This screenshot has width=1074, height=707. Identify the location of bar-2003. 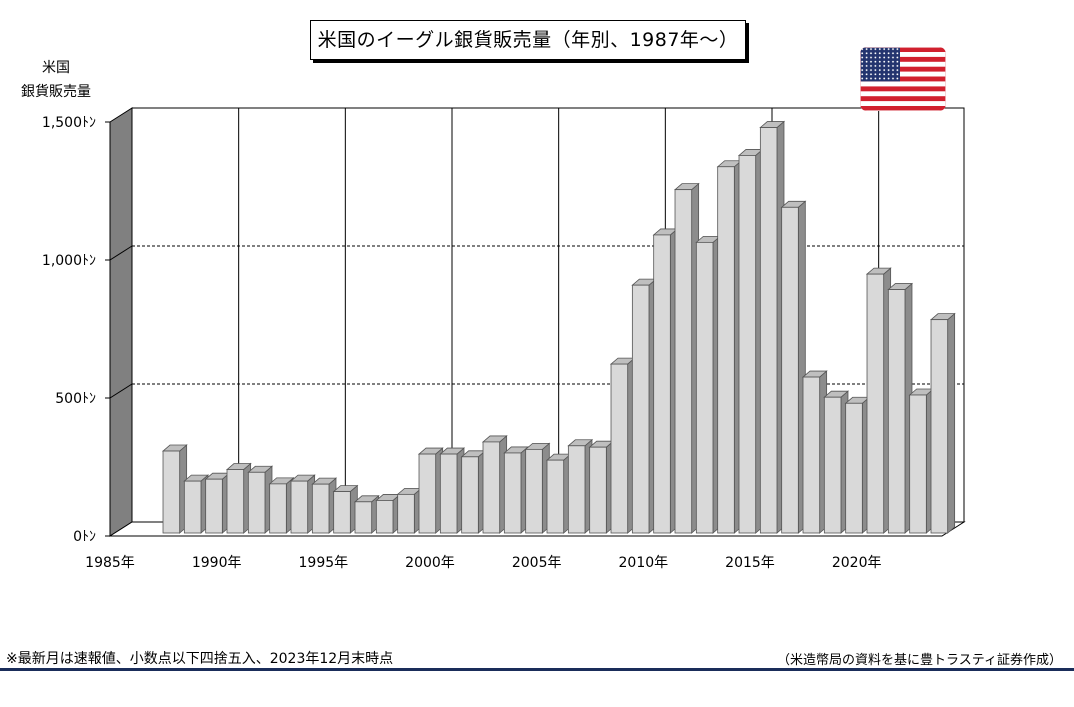
(516, 490).